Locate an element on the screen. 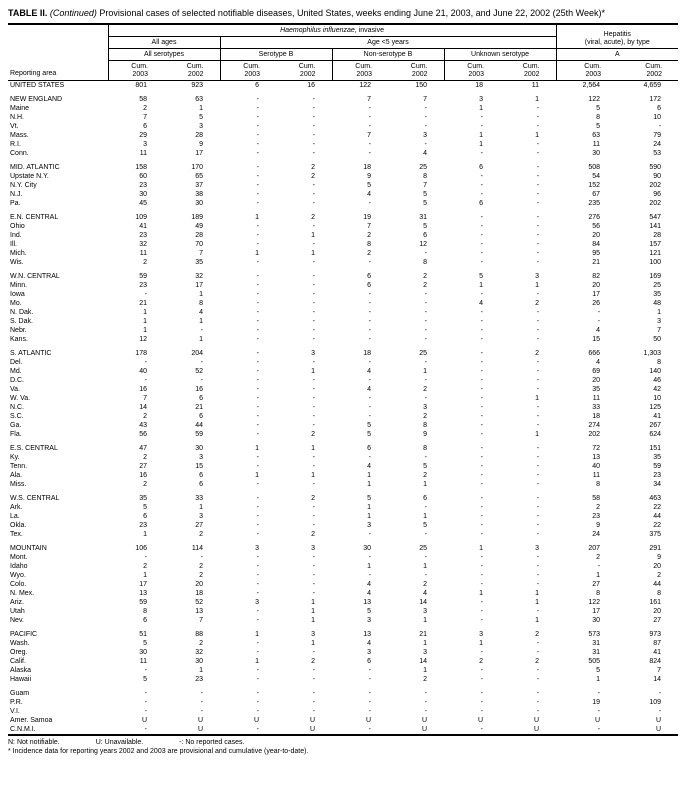 This screenshot has width=686, height=804. value-cell: 9 is located at coordinates (201, 144).